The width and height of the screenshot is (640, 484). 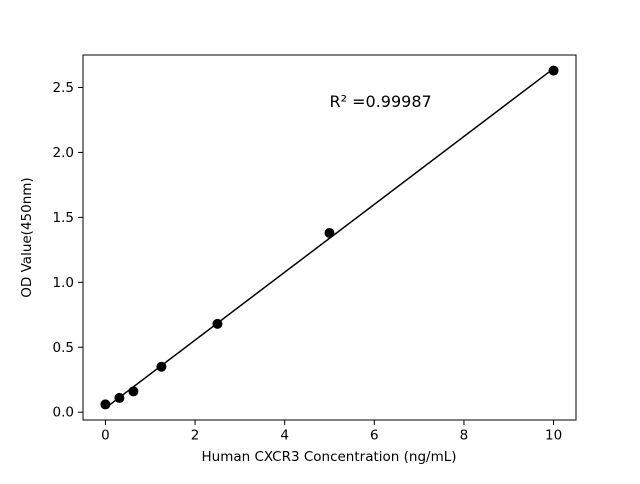 I want to click on x-tick-label: 8, so click(x=464, y=436).